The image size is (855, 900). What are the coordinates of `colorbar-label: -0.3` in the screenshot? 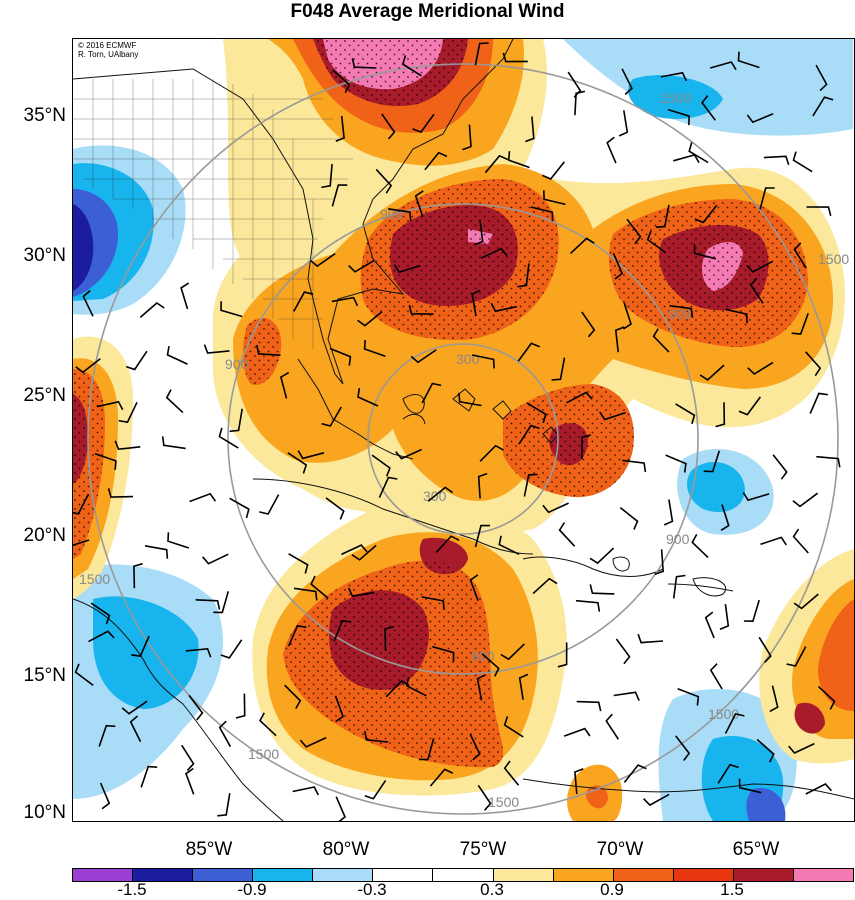 It's located at (372, 889).